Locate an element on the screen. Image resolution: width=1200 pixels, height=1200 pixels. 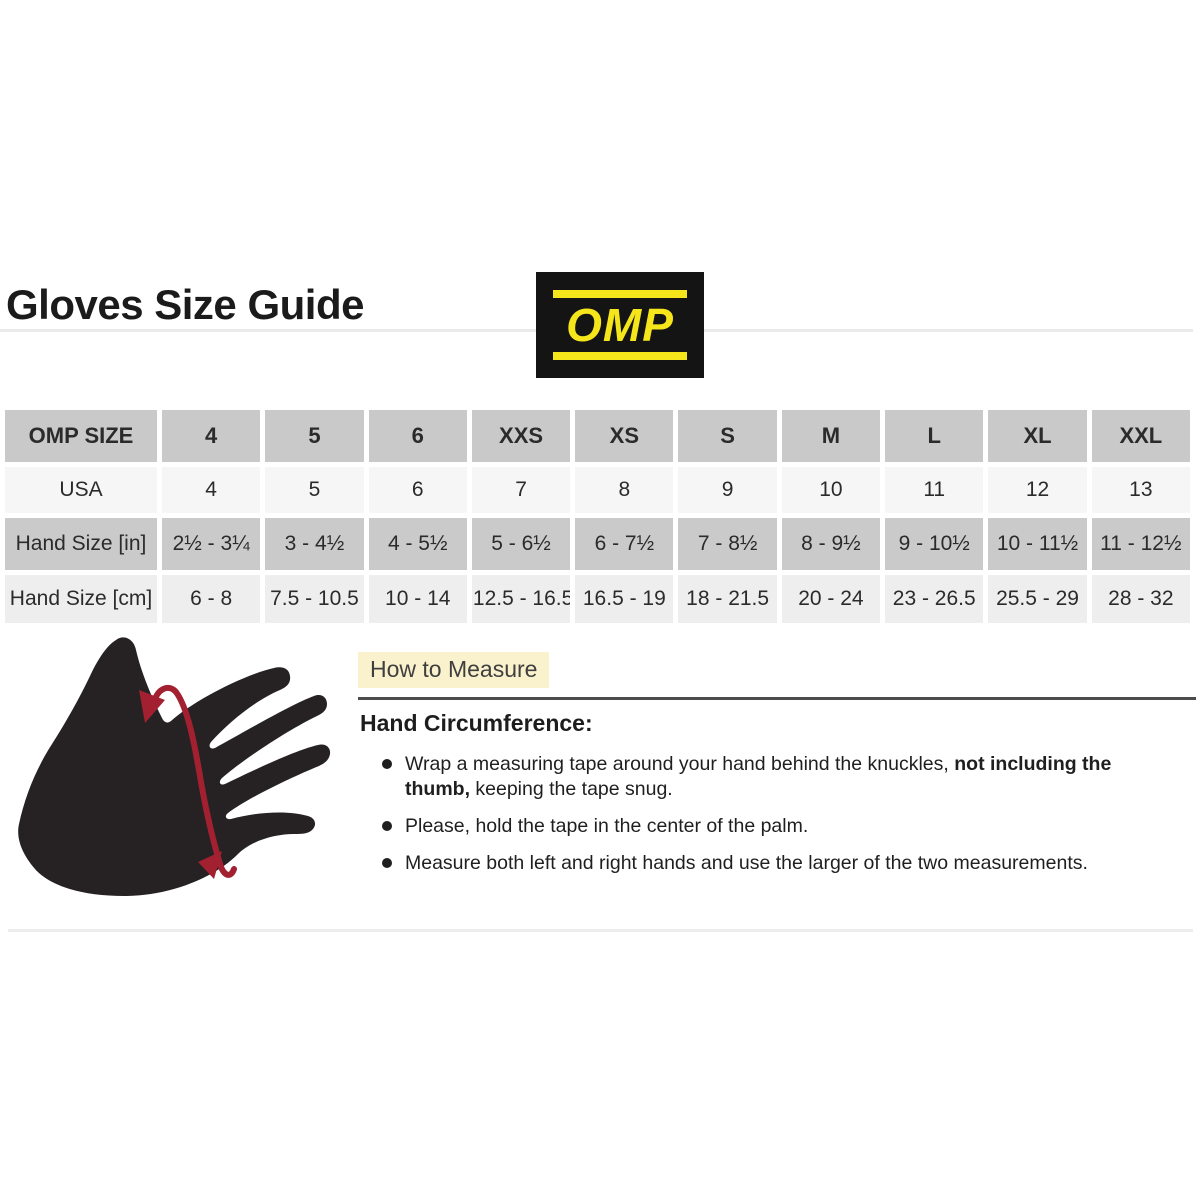
section-divider is located at coordinates (777, 698).